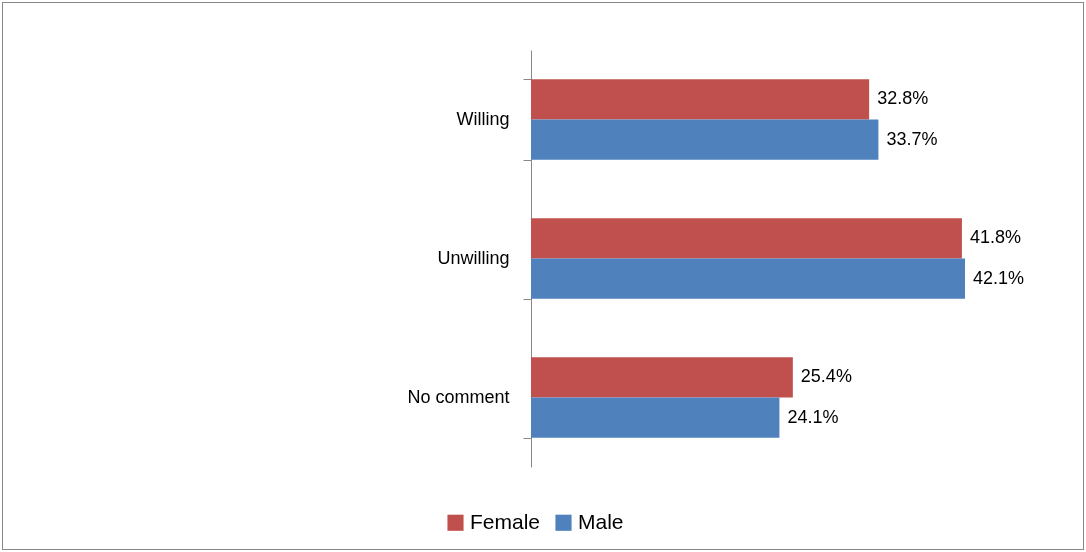 This screenshot has width=1086, height=552. What do you see at coordinates (458, 397) in the screenshot?
I see `y-tick-label: No comment` at bounding box center [458, 397].